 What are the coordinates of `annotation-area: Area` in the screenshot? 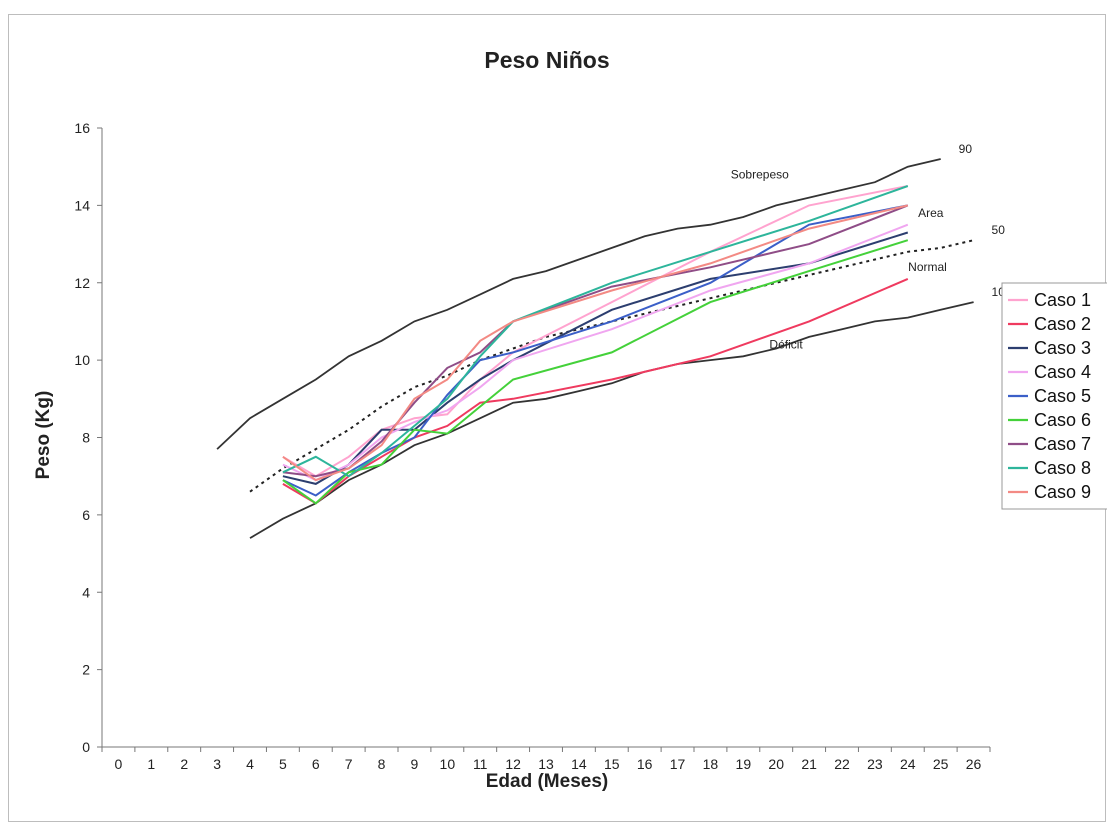 It's located at (931, 213).